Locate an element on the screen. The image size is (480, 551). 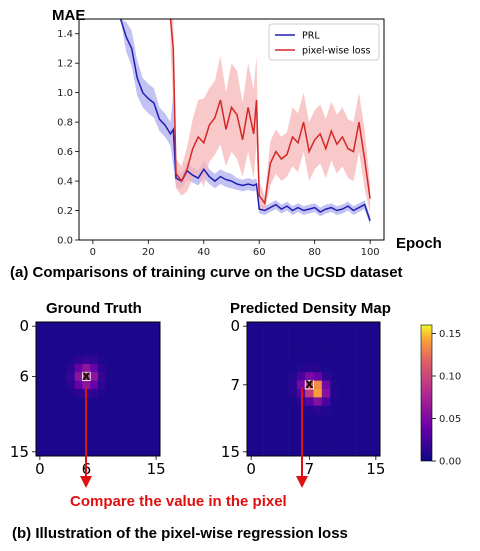
heatmap-y-tick-label: 0 is located at coordinates (235, 326).